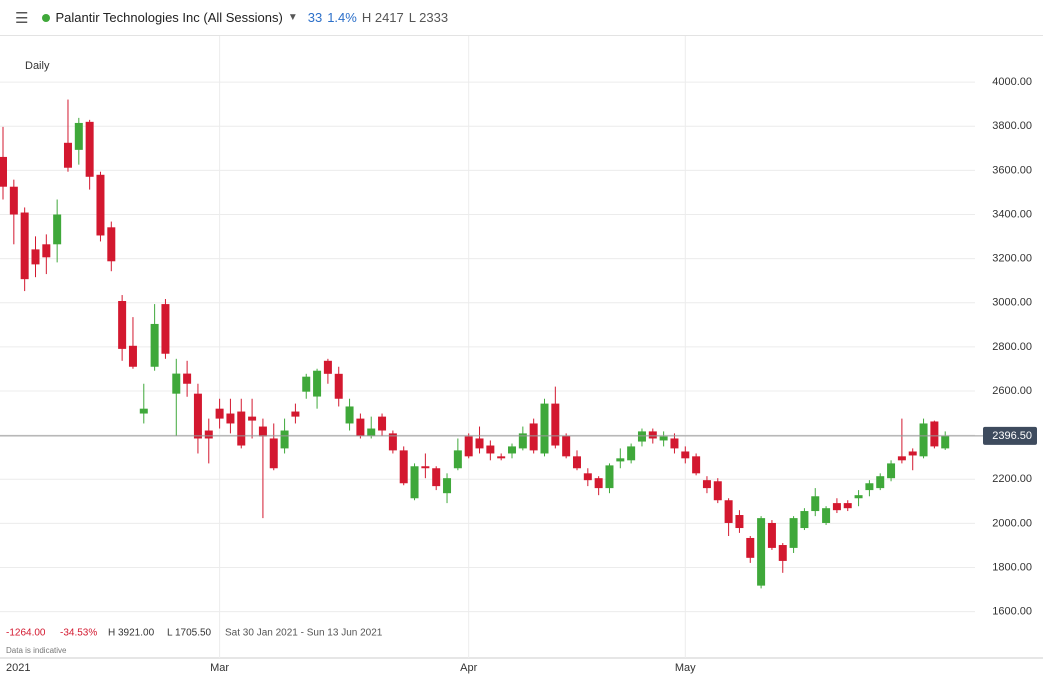 This screenshot has height=679, width=1043. Describe the element at coordinates (46, 17) in the screenshot. I see `status-dot` at that location.